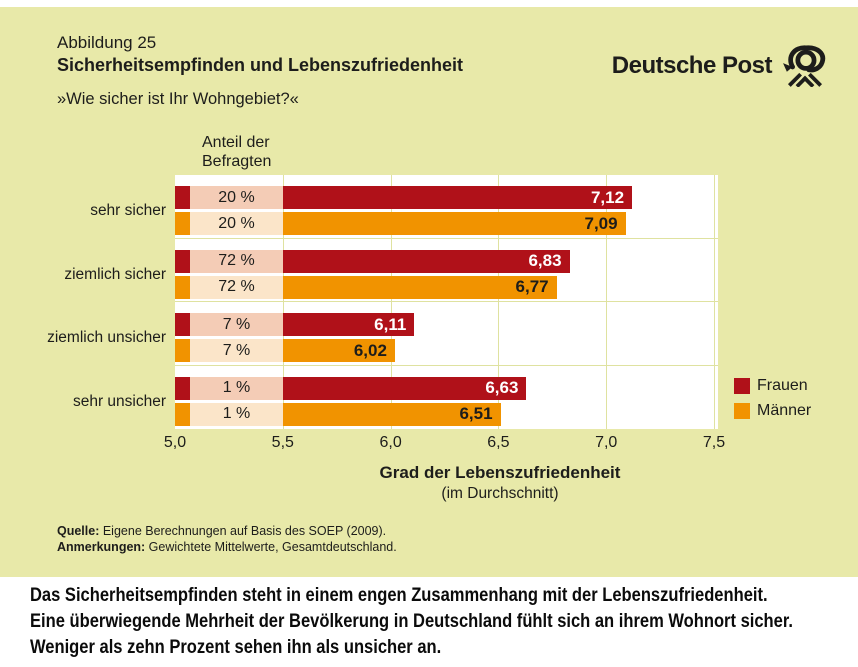 This screenshot has width=858, height=667. What do you see at coordinates (119, 401) in the screenshot?
I see `category-label: sehr unsicher` at bounding box center [119, 401].